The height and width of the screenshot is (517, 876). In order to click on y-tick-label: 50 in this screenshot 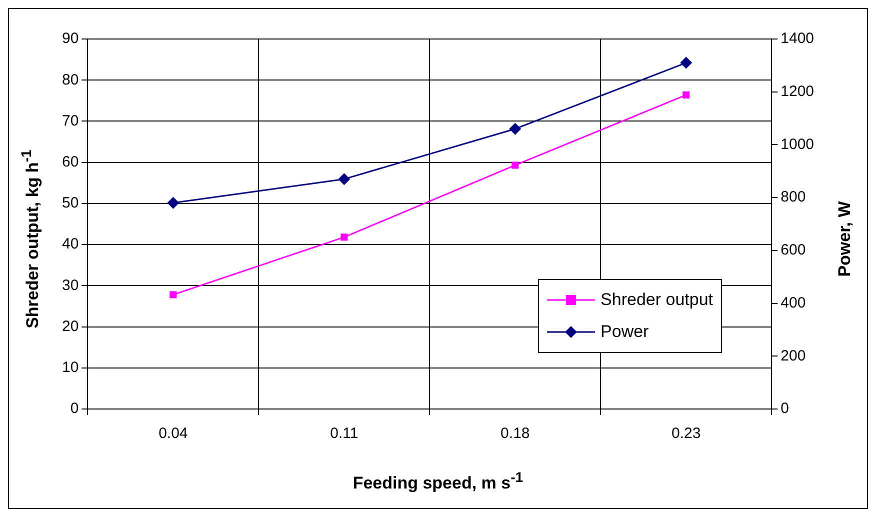, I will do `click(70, 203)`.